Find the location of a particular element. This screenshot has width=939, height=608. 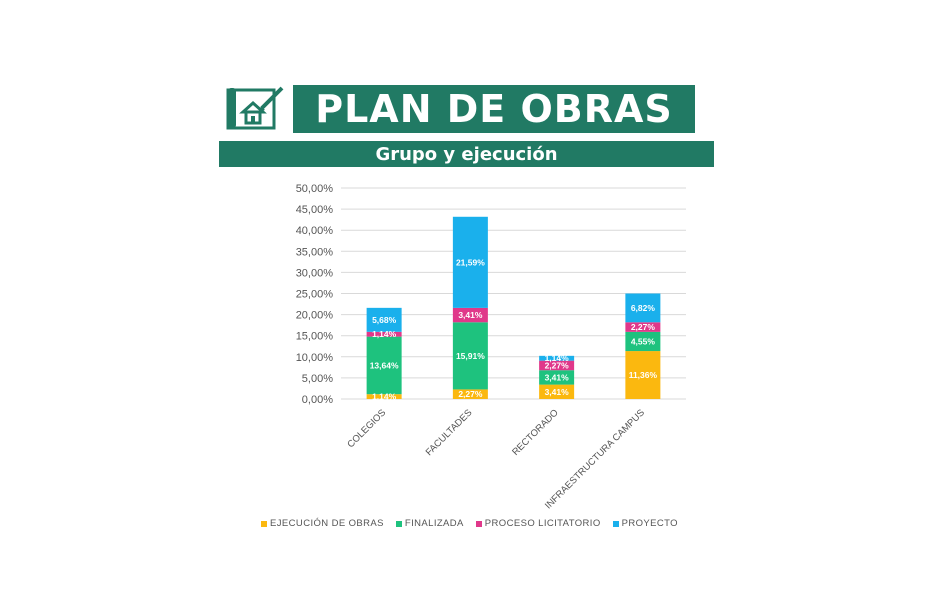

y-tick-label: 50,00% is located at coordinates (315, 189).